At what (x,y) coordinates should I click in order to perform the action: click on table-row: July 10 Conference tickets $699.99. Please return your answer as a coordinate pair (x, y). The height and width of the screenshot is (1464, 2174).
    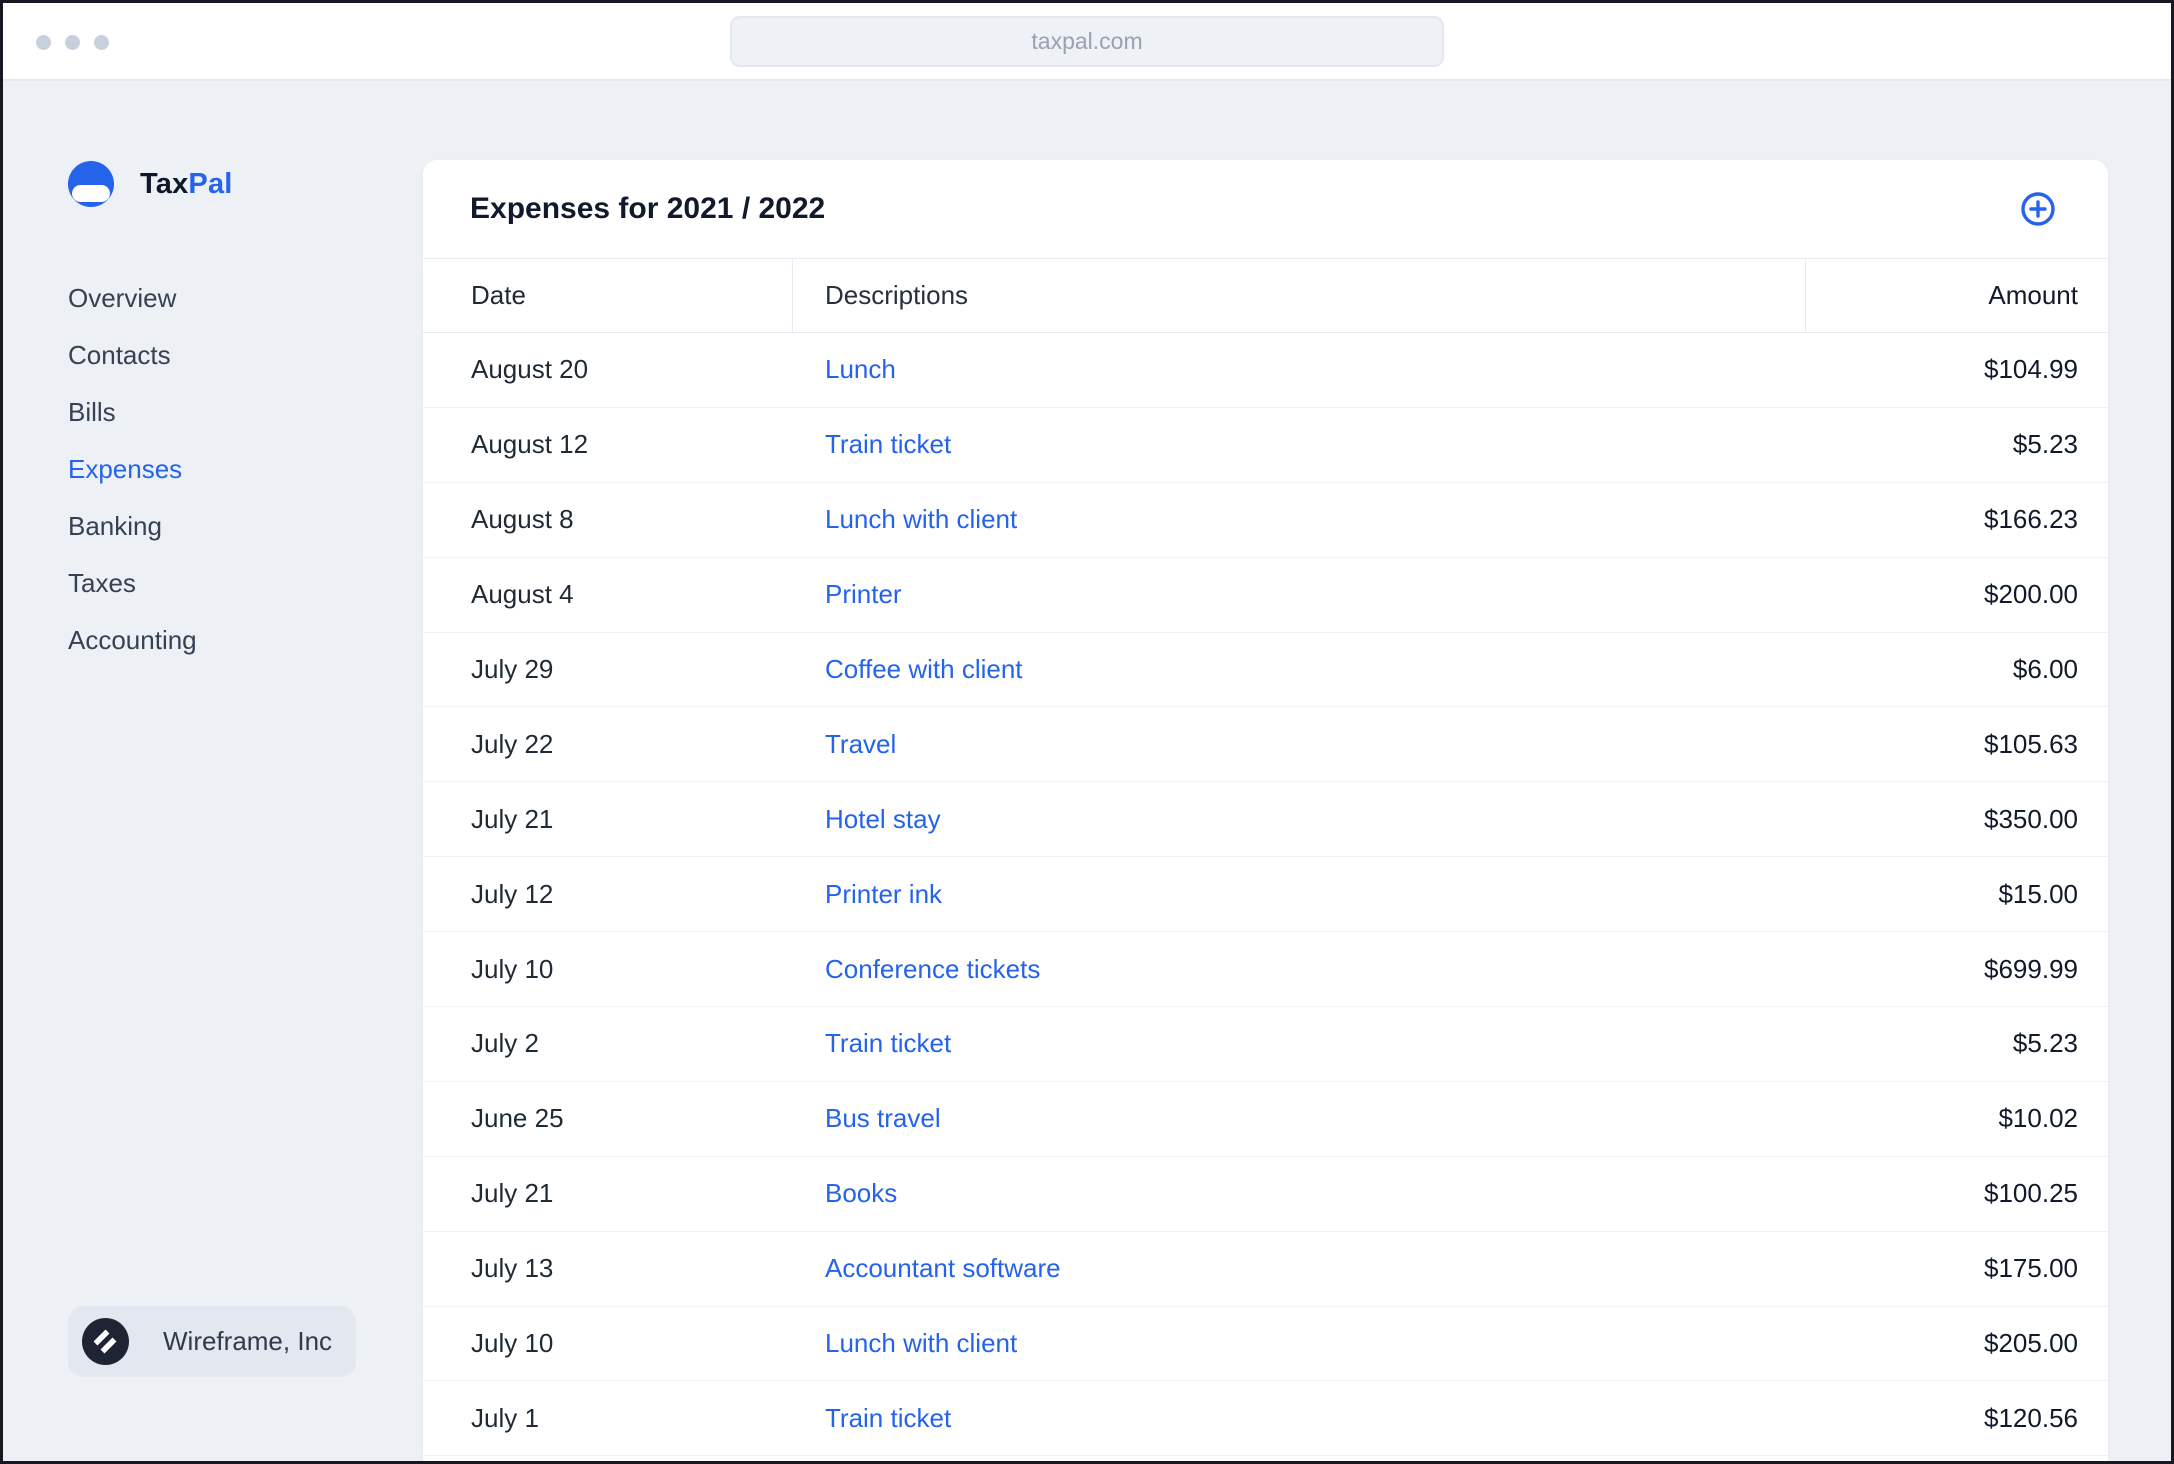
    Looking at the image, I should click on (1265, 970).